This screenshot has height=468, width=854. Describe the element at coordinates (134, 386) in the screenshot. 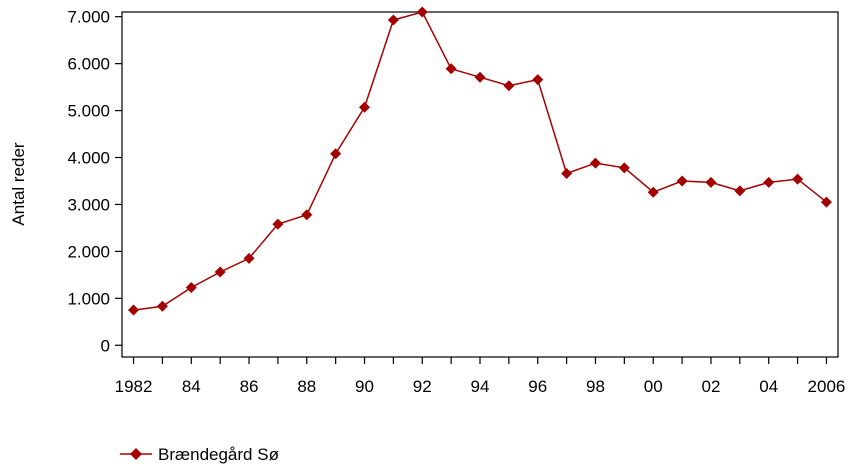

I see `x-tick-label: 1982` at that location.